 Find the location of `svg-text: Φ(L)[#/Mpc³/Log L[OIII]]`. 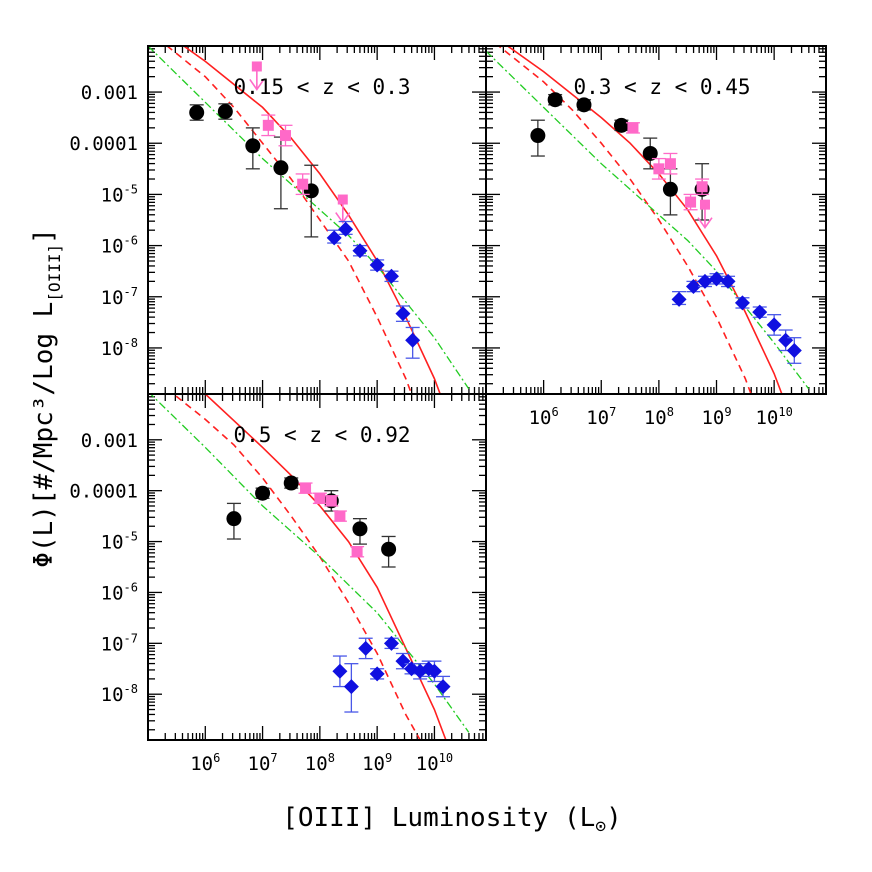

svg-text: Φ(L)[#/Mpc³/Log L[OIII]] is located at coordinates (46, 398).